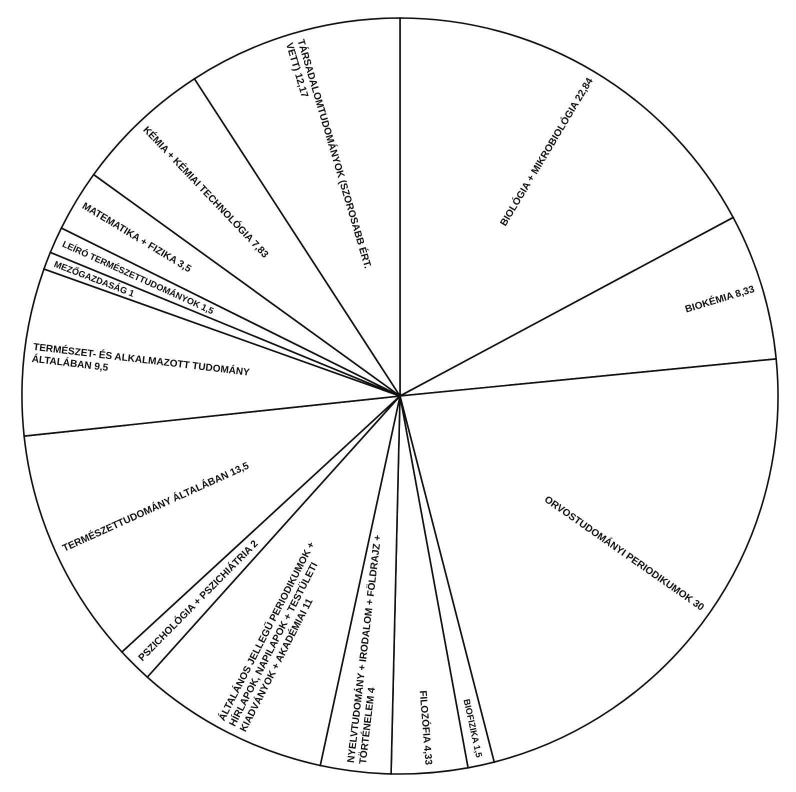 The image size is (796, 792). What do you see at coordinates (425, 728) in the screenshot?
I see `slice-label: FILOZÓFIA 4,33` at bounding box center [425, 728].